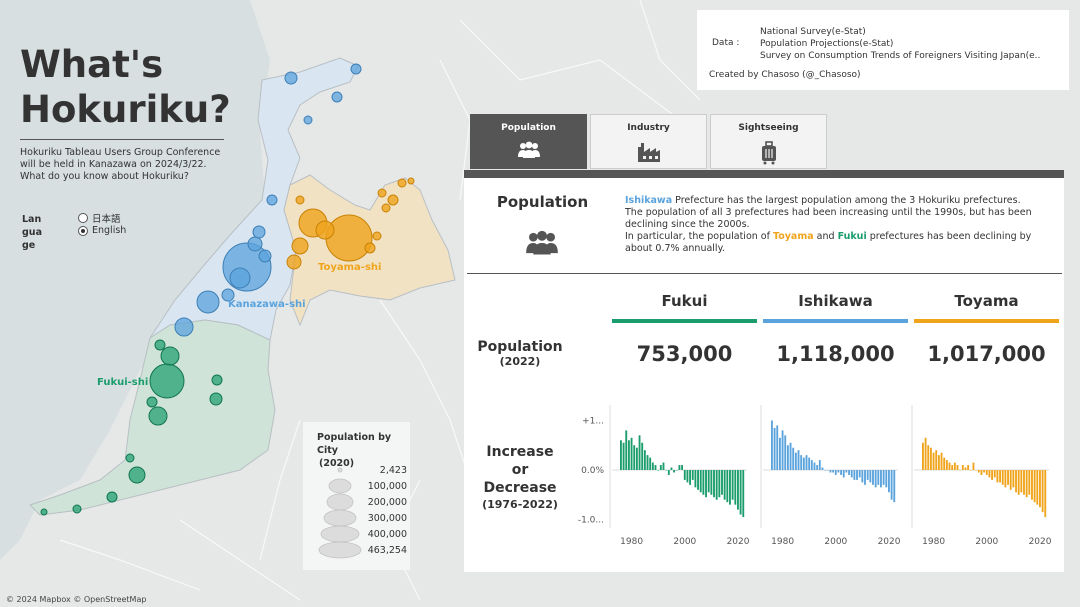 This screenshot has width=1080, height=607. What do you see at coordinates (835, 354) in the screenshot?
I see `population-value-ishikawa: 1,118,000` at bounding box center [835, 354].